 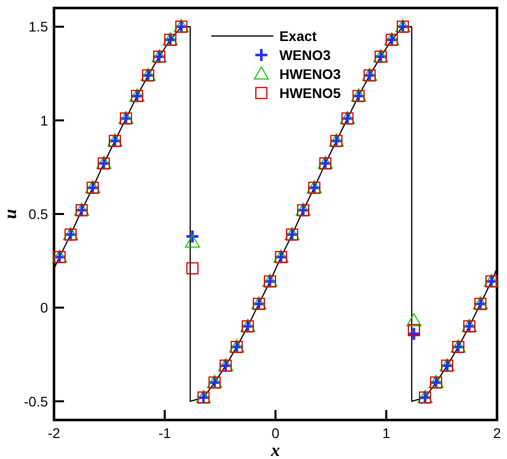 What do you see at coordinates (310, 93) in the screenshot?
I see `legend-label: HWENO5` at bounding box center [310, 93].